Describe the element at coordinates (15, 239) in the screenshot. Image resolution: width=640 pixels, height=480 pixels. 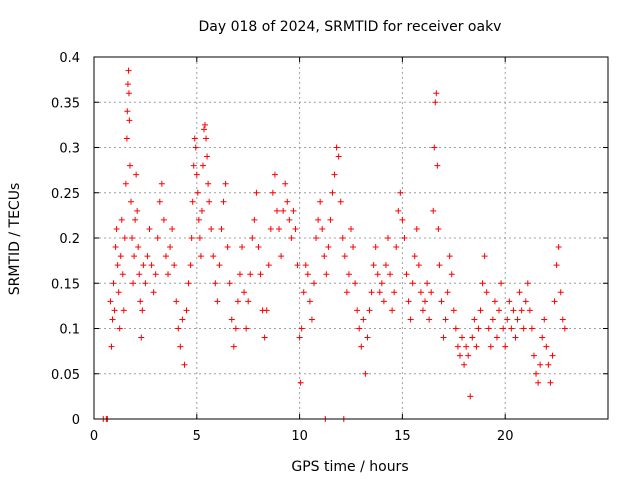
I see `y-axis-label: SRMTID / TECUs` at that location.